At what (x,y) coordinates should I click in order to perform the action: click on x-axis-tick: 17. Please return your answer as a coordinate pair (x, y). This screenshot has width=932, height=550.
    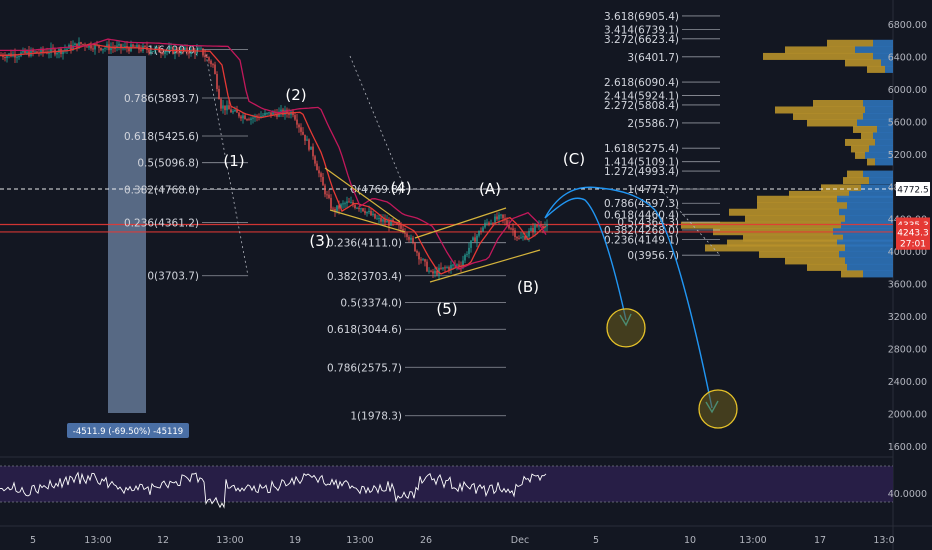
    Looking at the image, I should click on (820, 540).